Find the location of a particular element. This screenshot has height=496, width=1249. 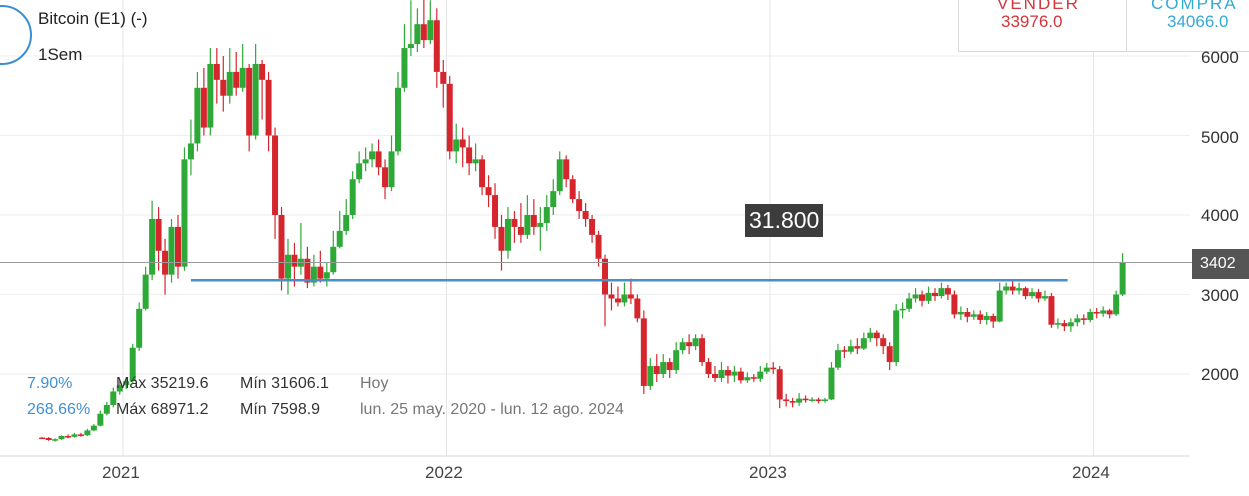

period-range: lun. 25 may. 2020 - lun. 12 ago. 2024 is located at coordinates (492, 409).